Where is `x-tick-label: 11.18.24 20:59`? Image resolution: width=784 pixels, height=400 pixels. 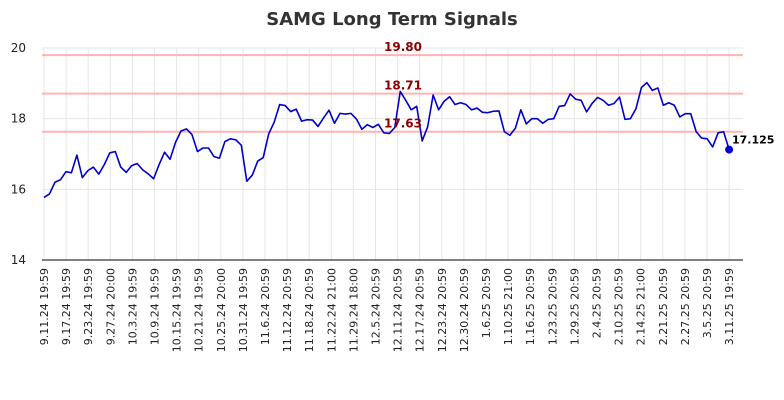 x-tick-label: 11.18.24 20:59 is located at coordinates (309, 310).